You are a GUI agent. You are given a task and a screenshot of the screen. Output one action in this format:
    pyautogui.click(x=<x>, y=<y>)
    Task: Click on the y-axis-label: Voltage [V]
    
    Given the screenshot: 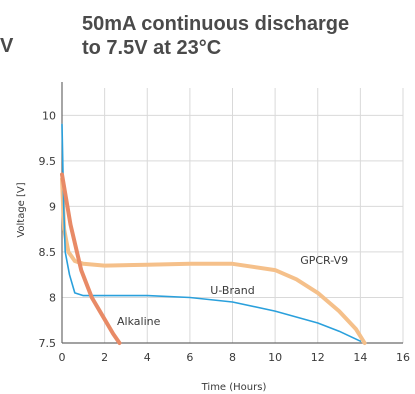 What is the action you would take?
    pyautogui.click(x=21, y=209)
    